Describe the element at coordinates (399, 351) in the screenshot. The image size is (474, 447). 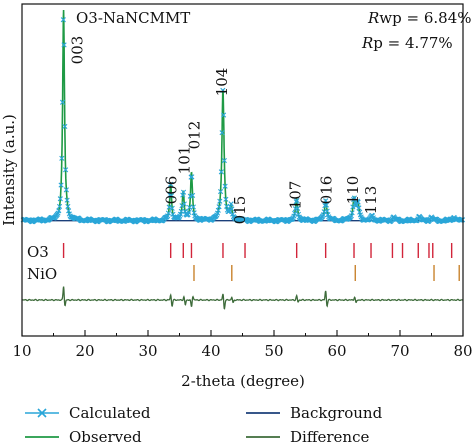
I see `x-tick-label: 70` at that location.